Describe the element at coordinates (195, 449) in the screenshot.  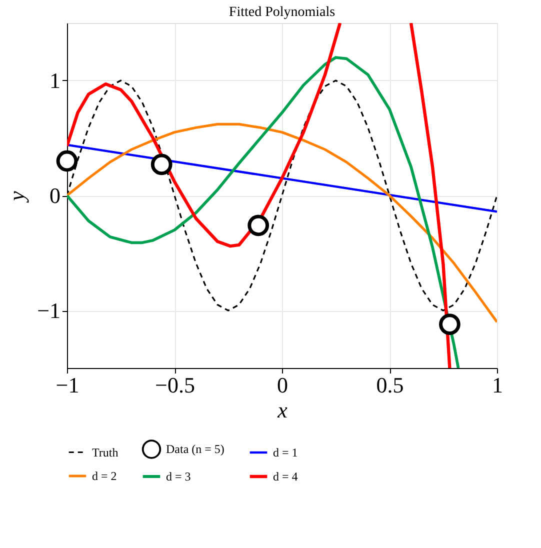
I see `legend-label: Data (n = 5)` at that location.